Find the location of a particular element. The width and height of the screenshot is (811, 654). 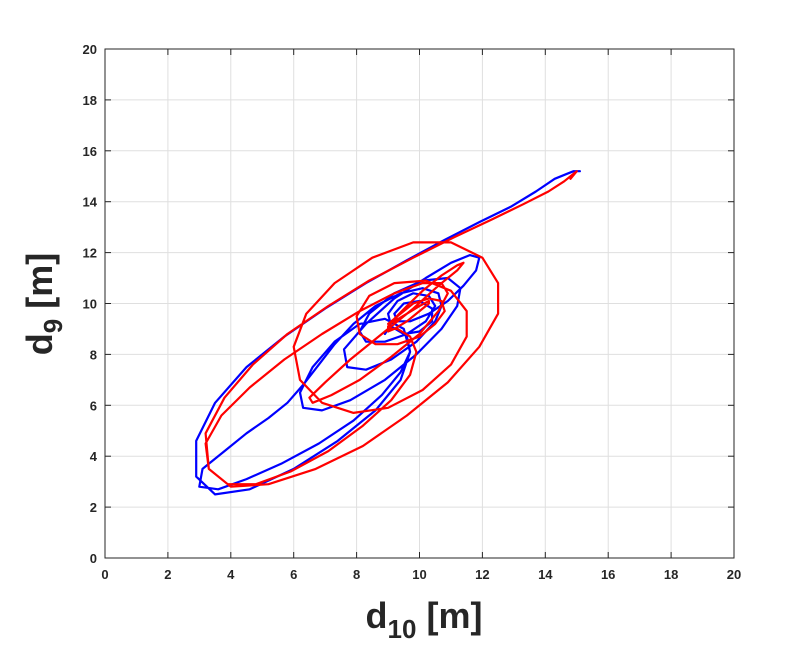

y-tick-label: 10 is located at coordinates (90, 304).